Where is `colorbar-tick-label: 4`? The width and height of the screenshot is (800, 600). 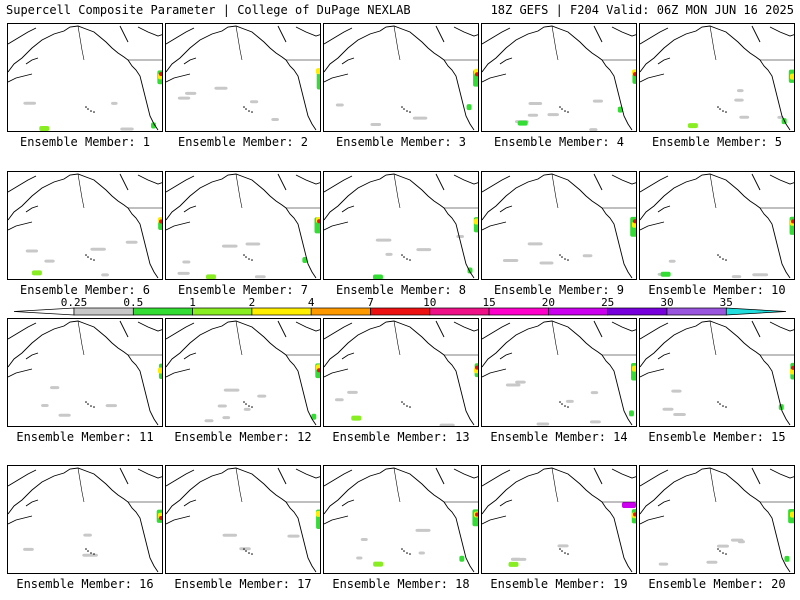 colorbar-tick-label: 4 is located at coordinates (311, 302).